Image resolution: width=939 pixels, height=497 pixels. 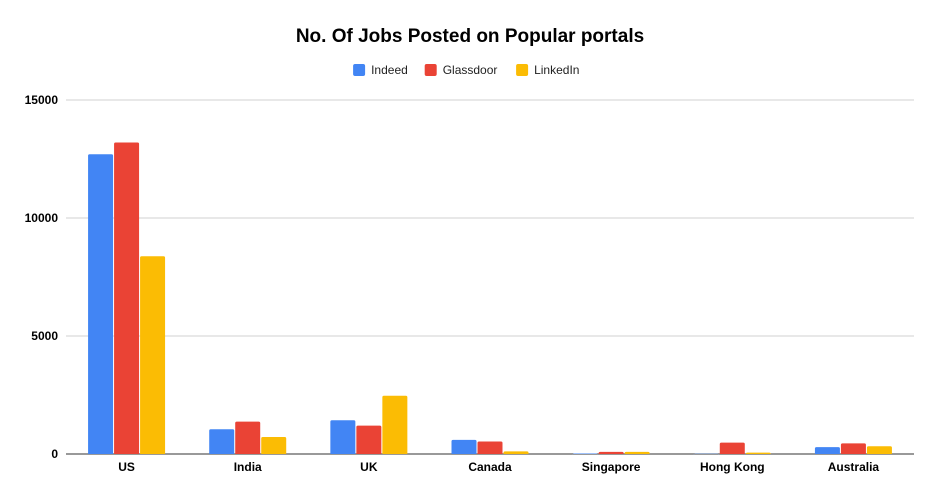 I want to click on bar-glassdoor-hong-kong, so click(x=732, y=448).